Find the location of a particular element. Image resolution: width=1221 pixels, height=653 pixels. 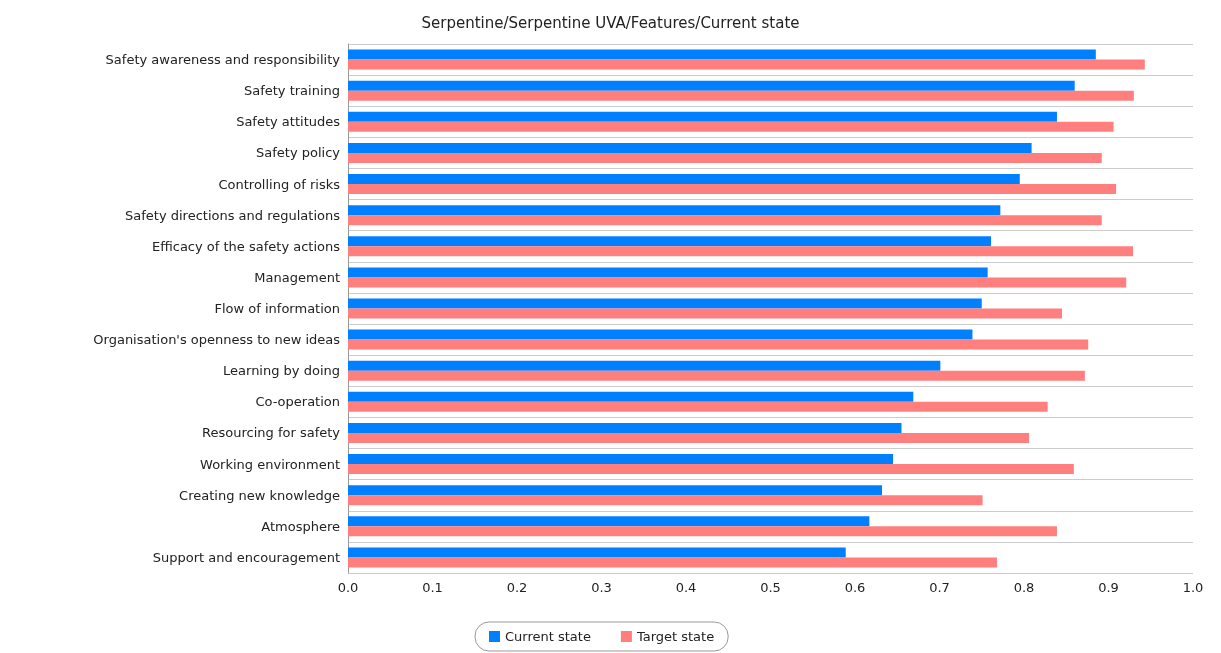

x-tick-label: 0.7 is located at coordinates (939, 587).